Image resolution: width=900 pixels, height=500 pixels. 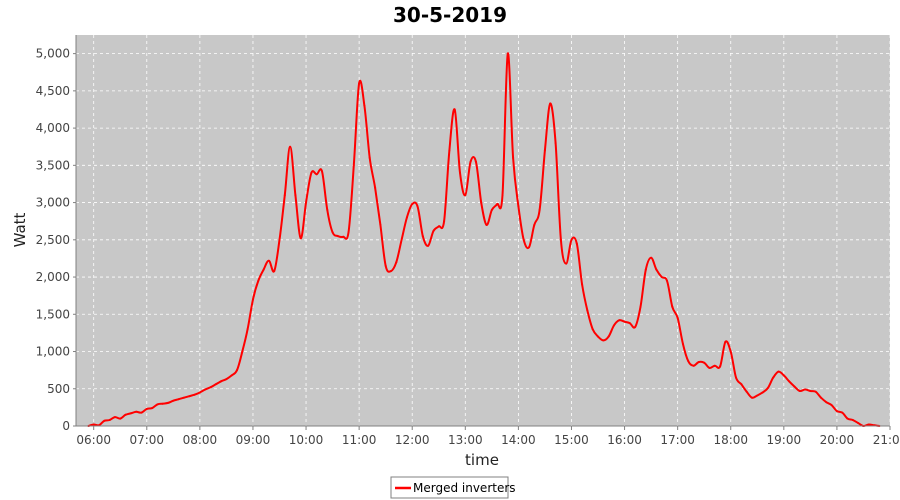 I want to click on x-tick-label: 12:00, so click(x=412, y=440).